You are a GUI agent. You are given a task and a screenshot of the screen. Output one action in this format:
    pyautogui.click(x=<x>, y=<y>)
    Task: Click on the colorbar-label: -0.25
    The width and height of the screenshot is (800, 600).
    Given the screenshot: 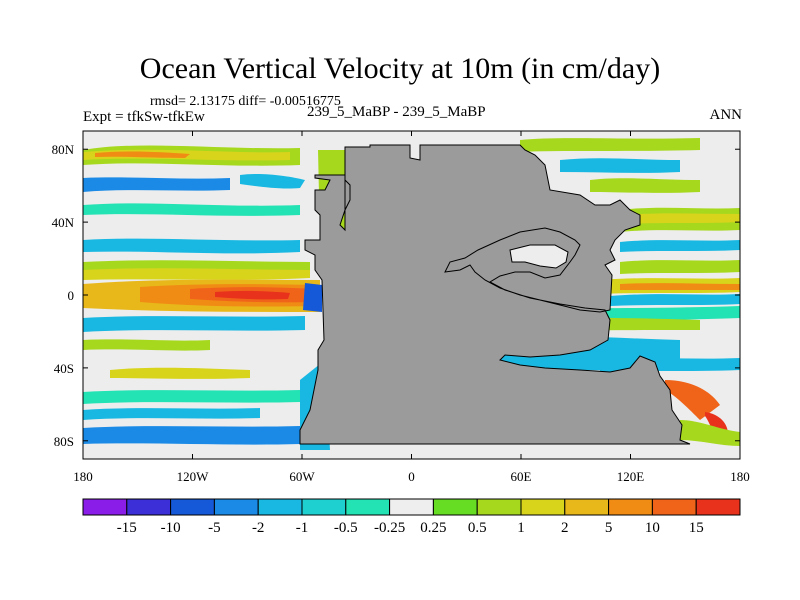 What is the action you would take?
    pyautogui.click(x=389, y=528)
    